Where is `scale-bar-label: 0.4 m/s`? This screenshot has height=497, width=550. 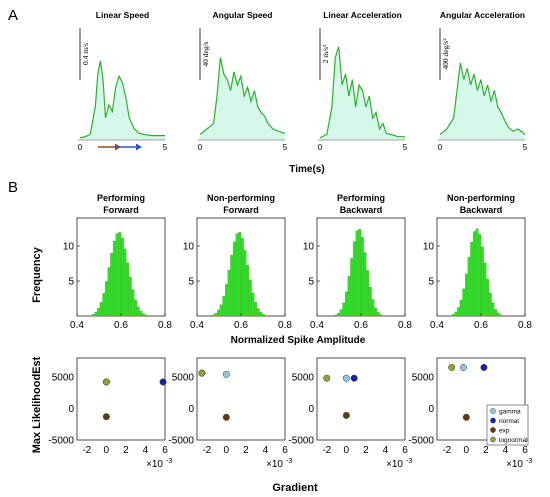
scale-bar-label: 0.4 m/s is located at coordinates (85, 54).